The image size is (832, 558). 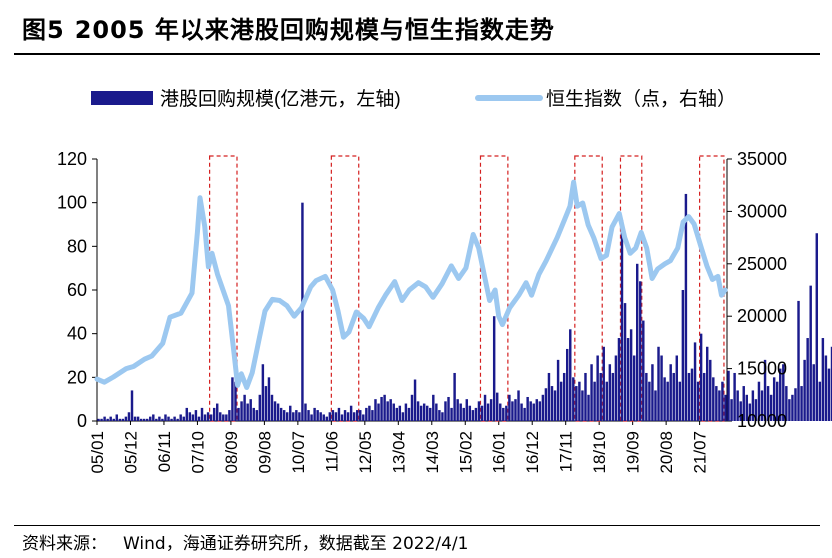 I want to click on highlight-box, so click(x=345, y=288).